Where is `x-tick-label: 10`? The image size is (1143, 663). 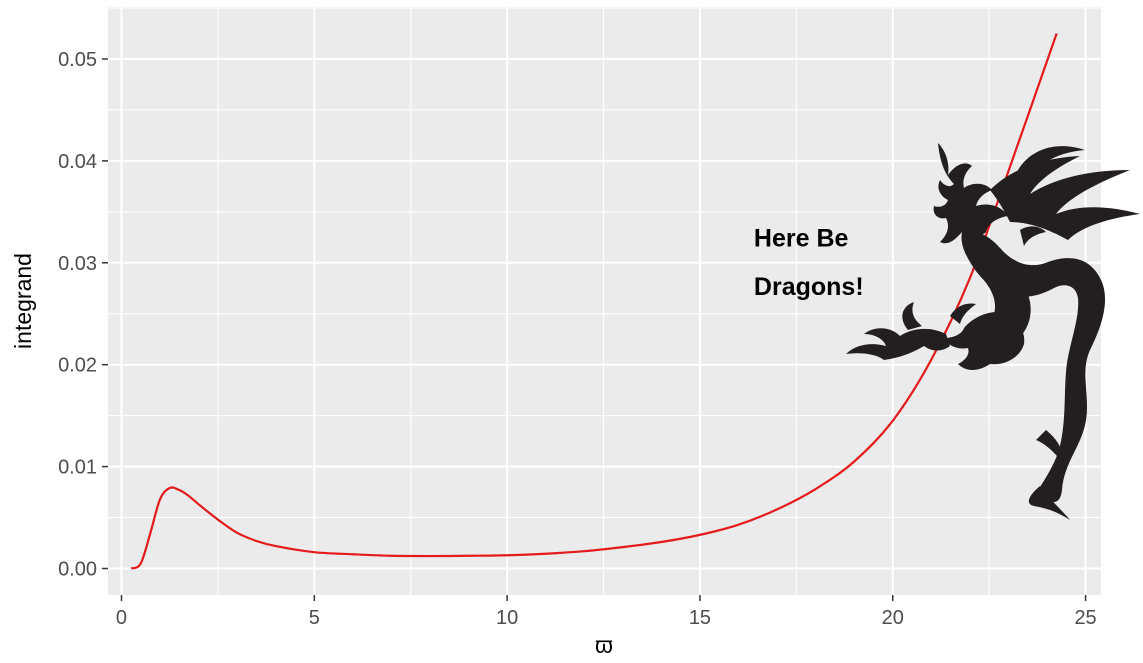
x-tick-label: 10 is located at coordinates (507, 618).